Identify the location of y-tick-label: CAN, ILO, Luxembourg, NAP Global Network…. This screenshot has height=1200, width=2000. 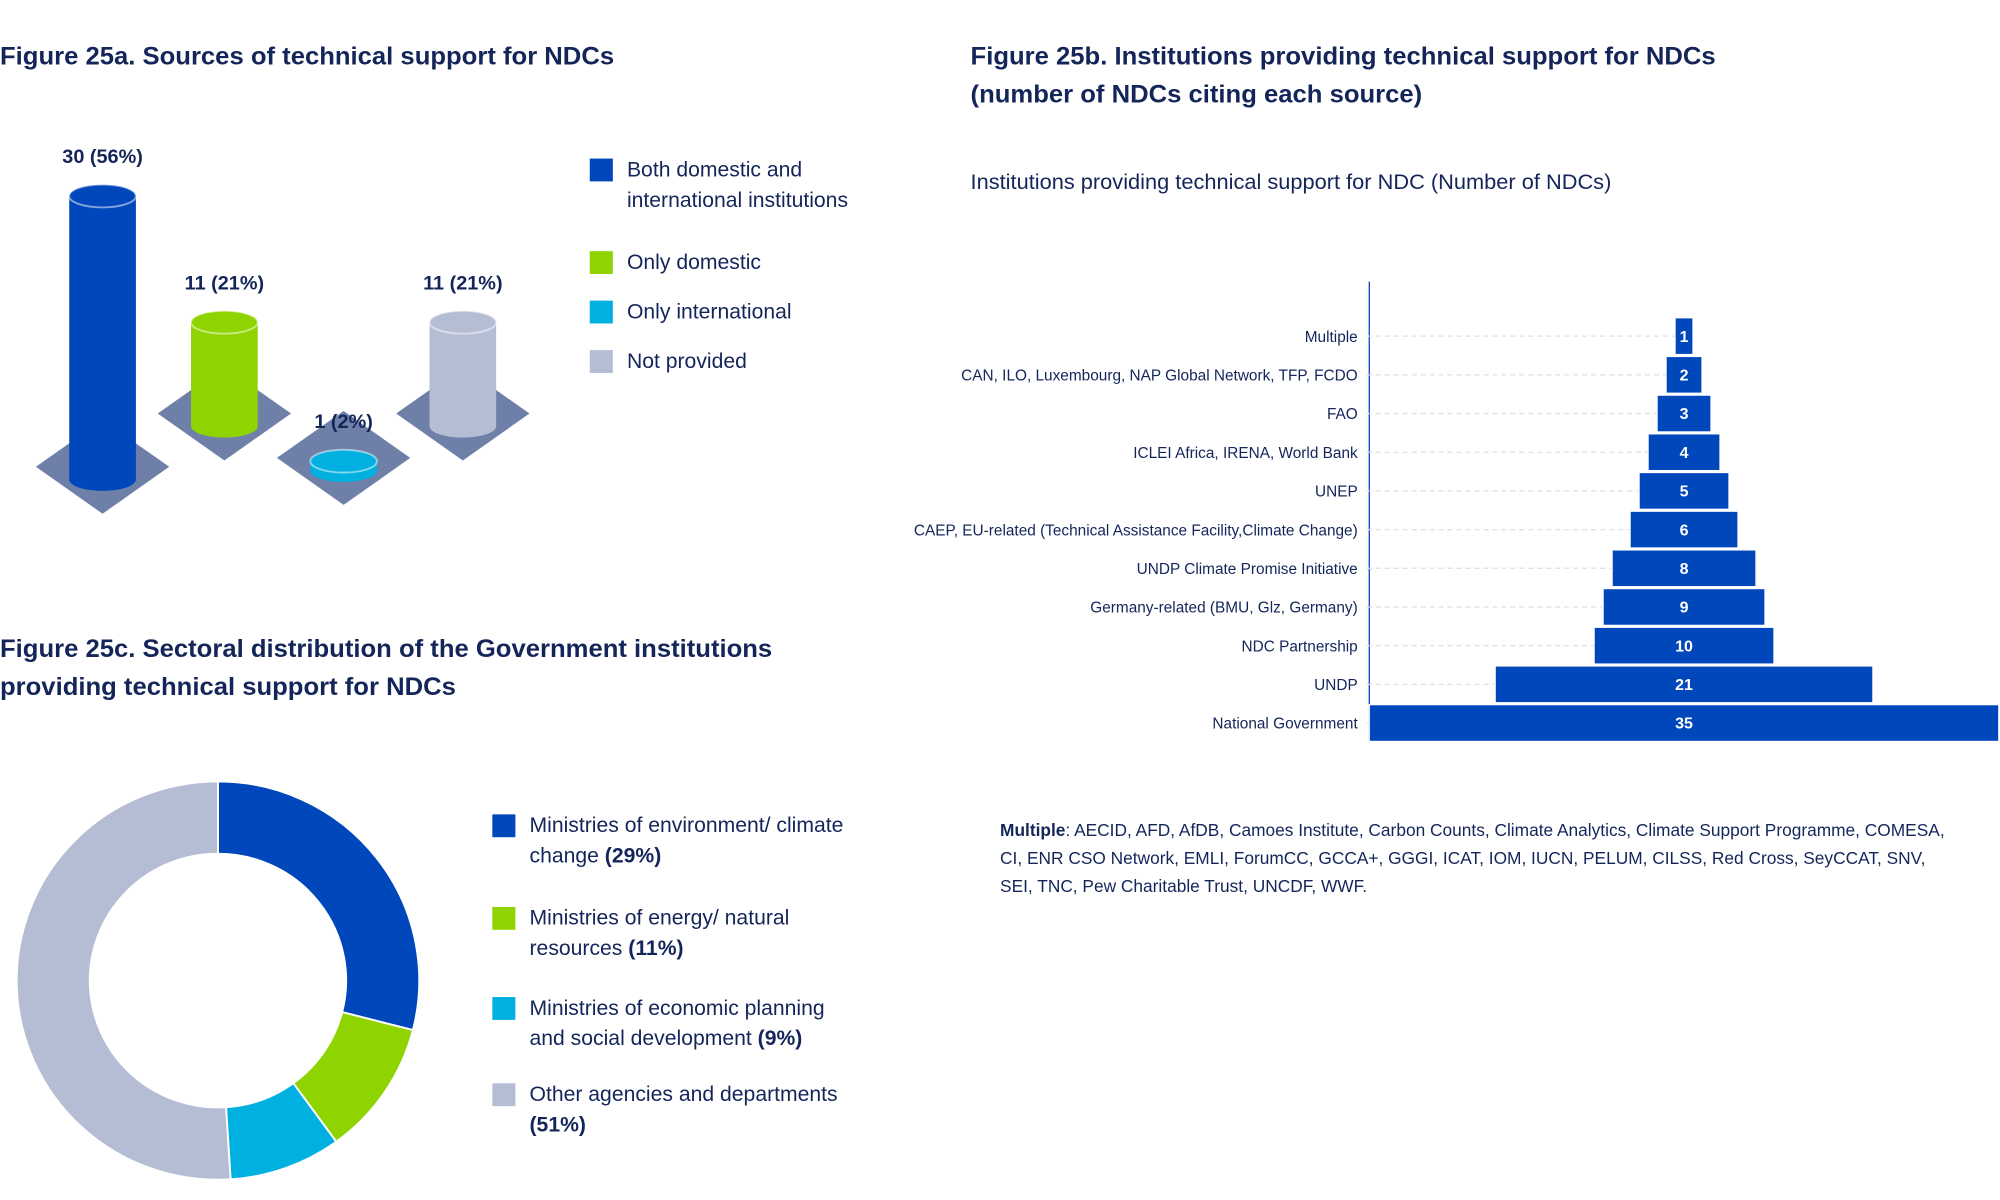
(1159, 376).